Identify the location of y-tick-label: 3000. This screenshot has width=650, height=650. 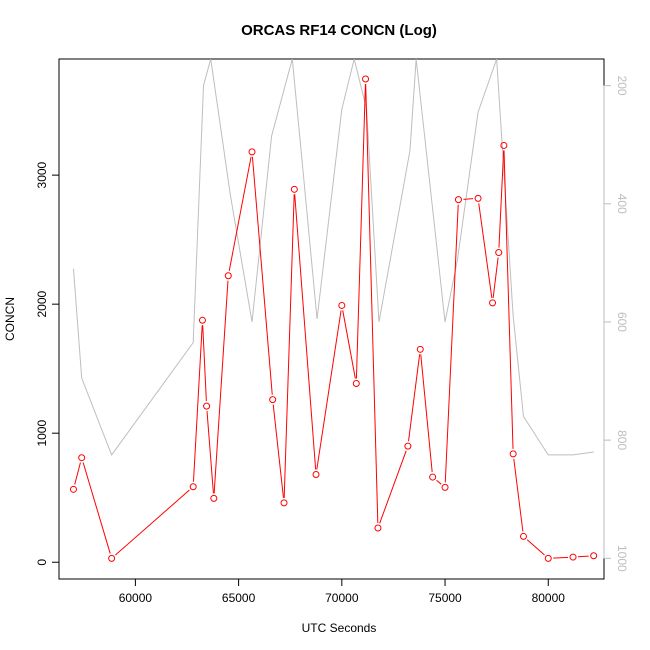
(42, 174).